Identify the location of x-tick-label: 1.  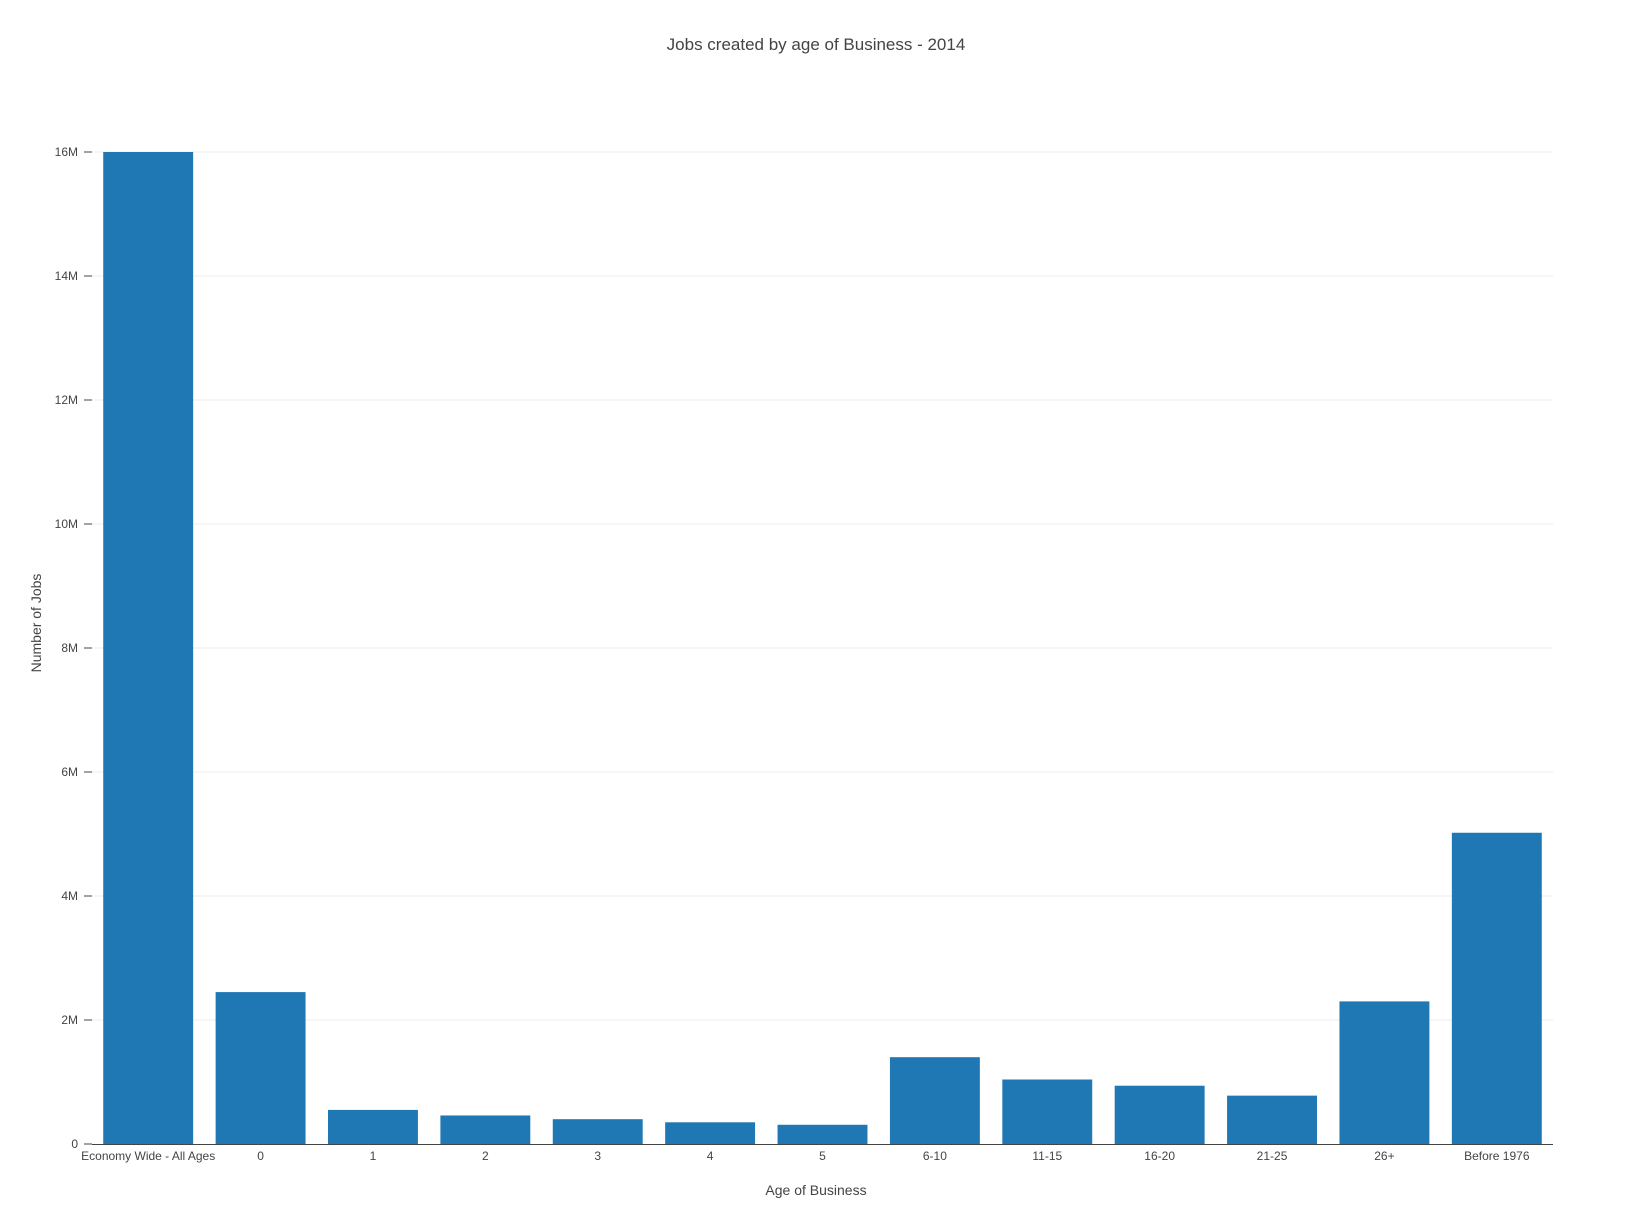
(373, 1156).